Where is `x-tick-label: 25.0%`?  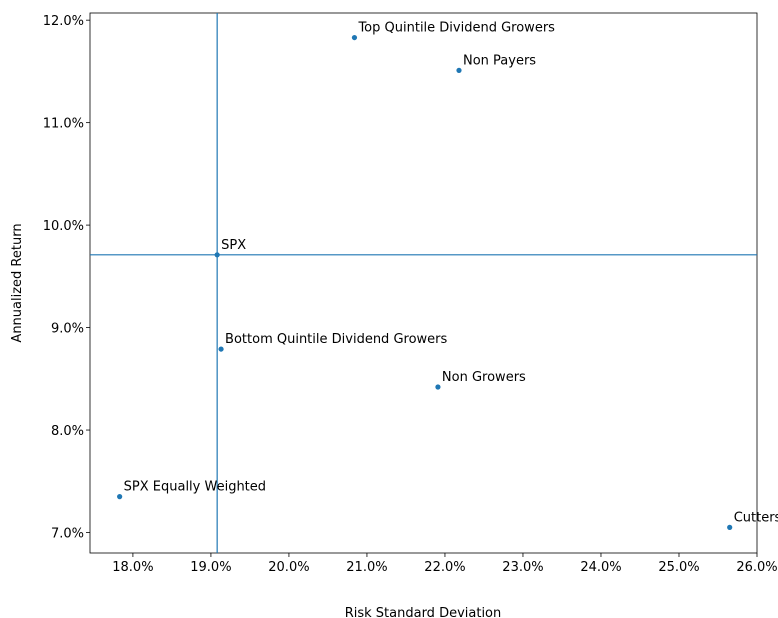 x-tick-label: 25.0% is located at coordinates (678, 567).